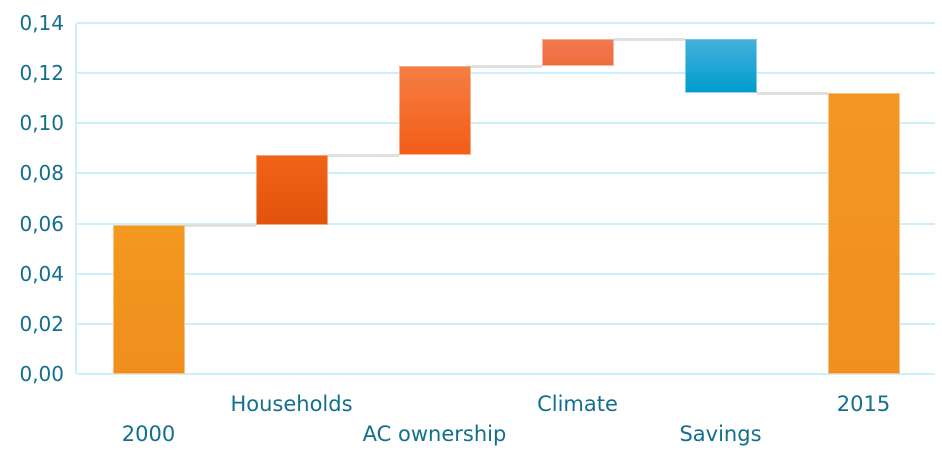 Image resolution: width=942 pixels, height=456 pixels. Describe the element at coordinates (41, 73) in the screenshot. I see `y-tick-label: 0,12` at that location.